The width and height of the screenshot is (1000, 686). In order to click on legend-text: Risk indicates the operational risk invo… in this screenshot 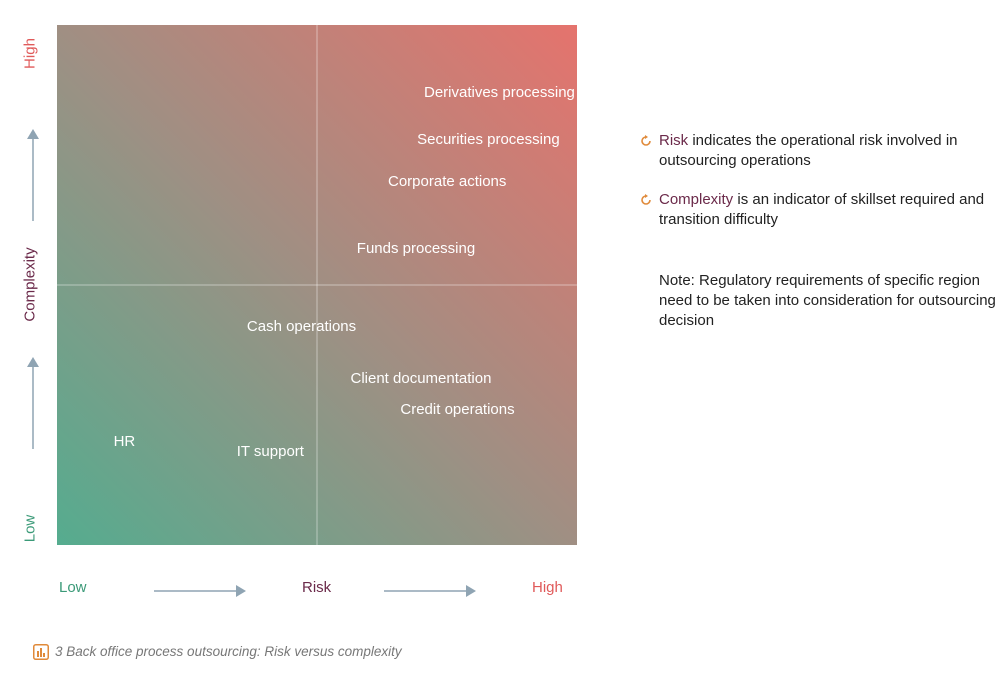, I will do `click(829, 151)`.